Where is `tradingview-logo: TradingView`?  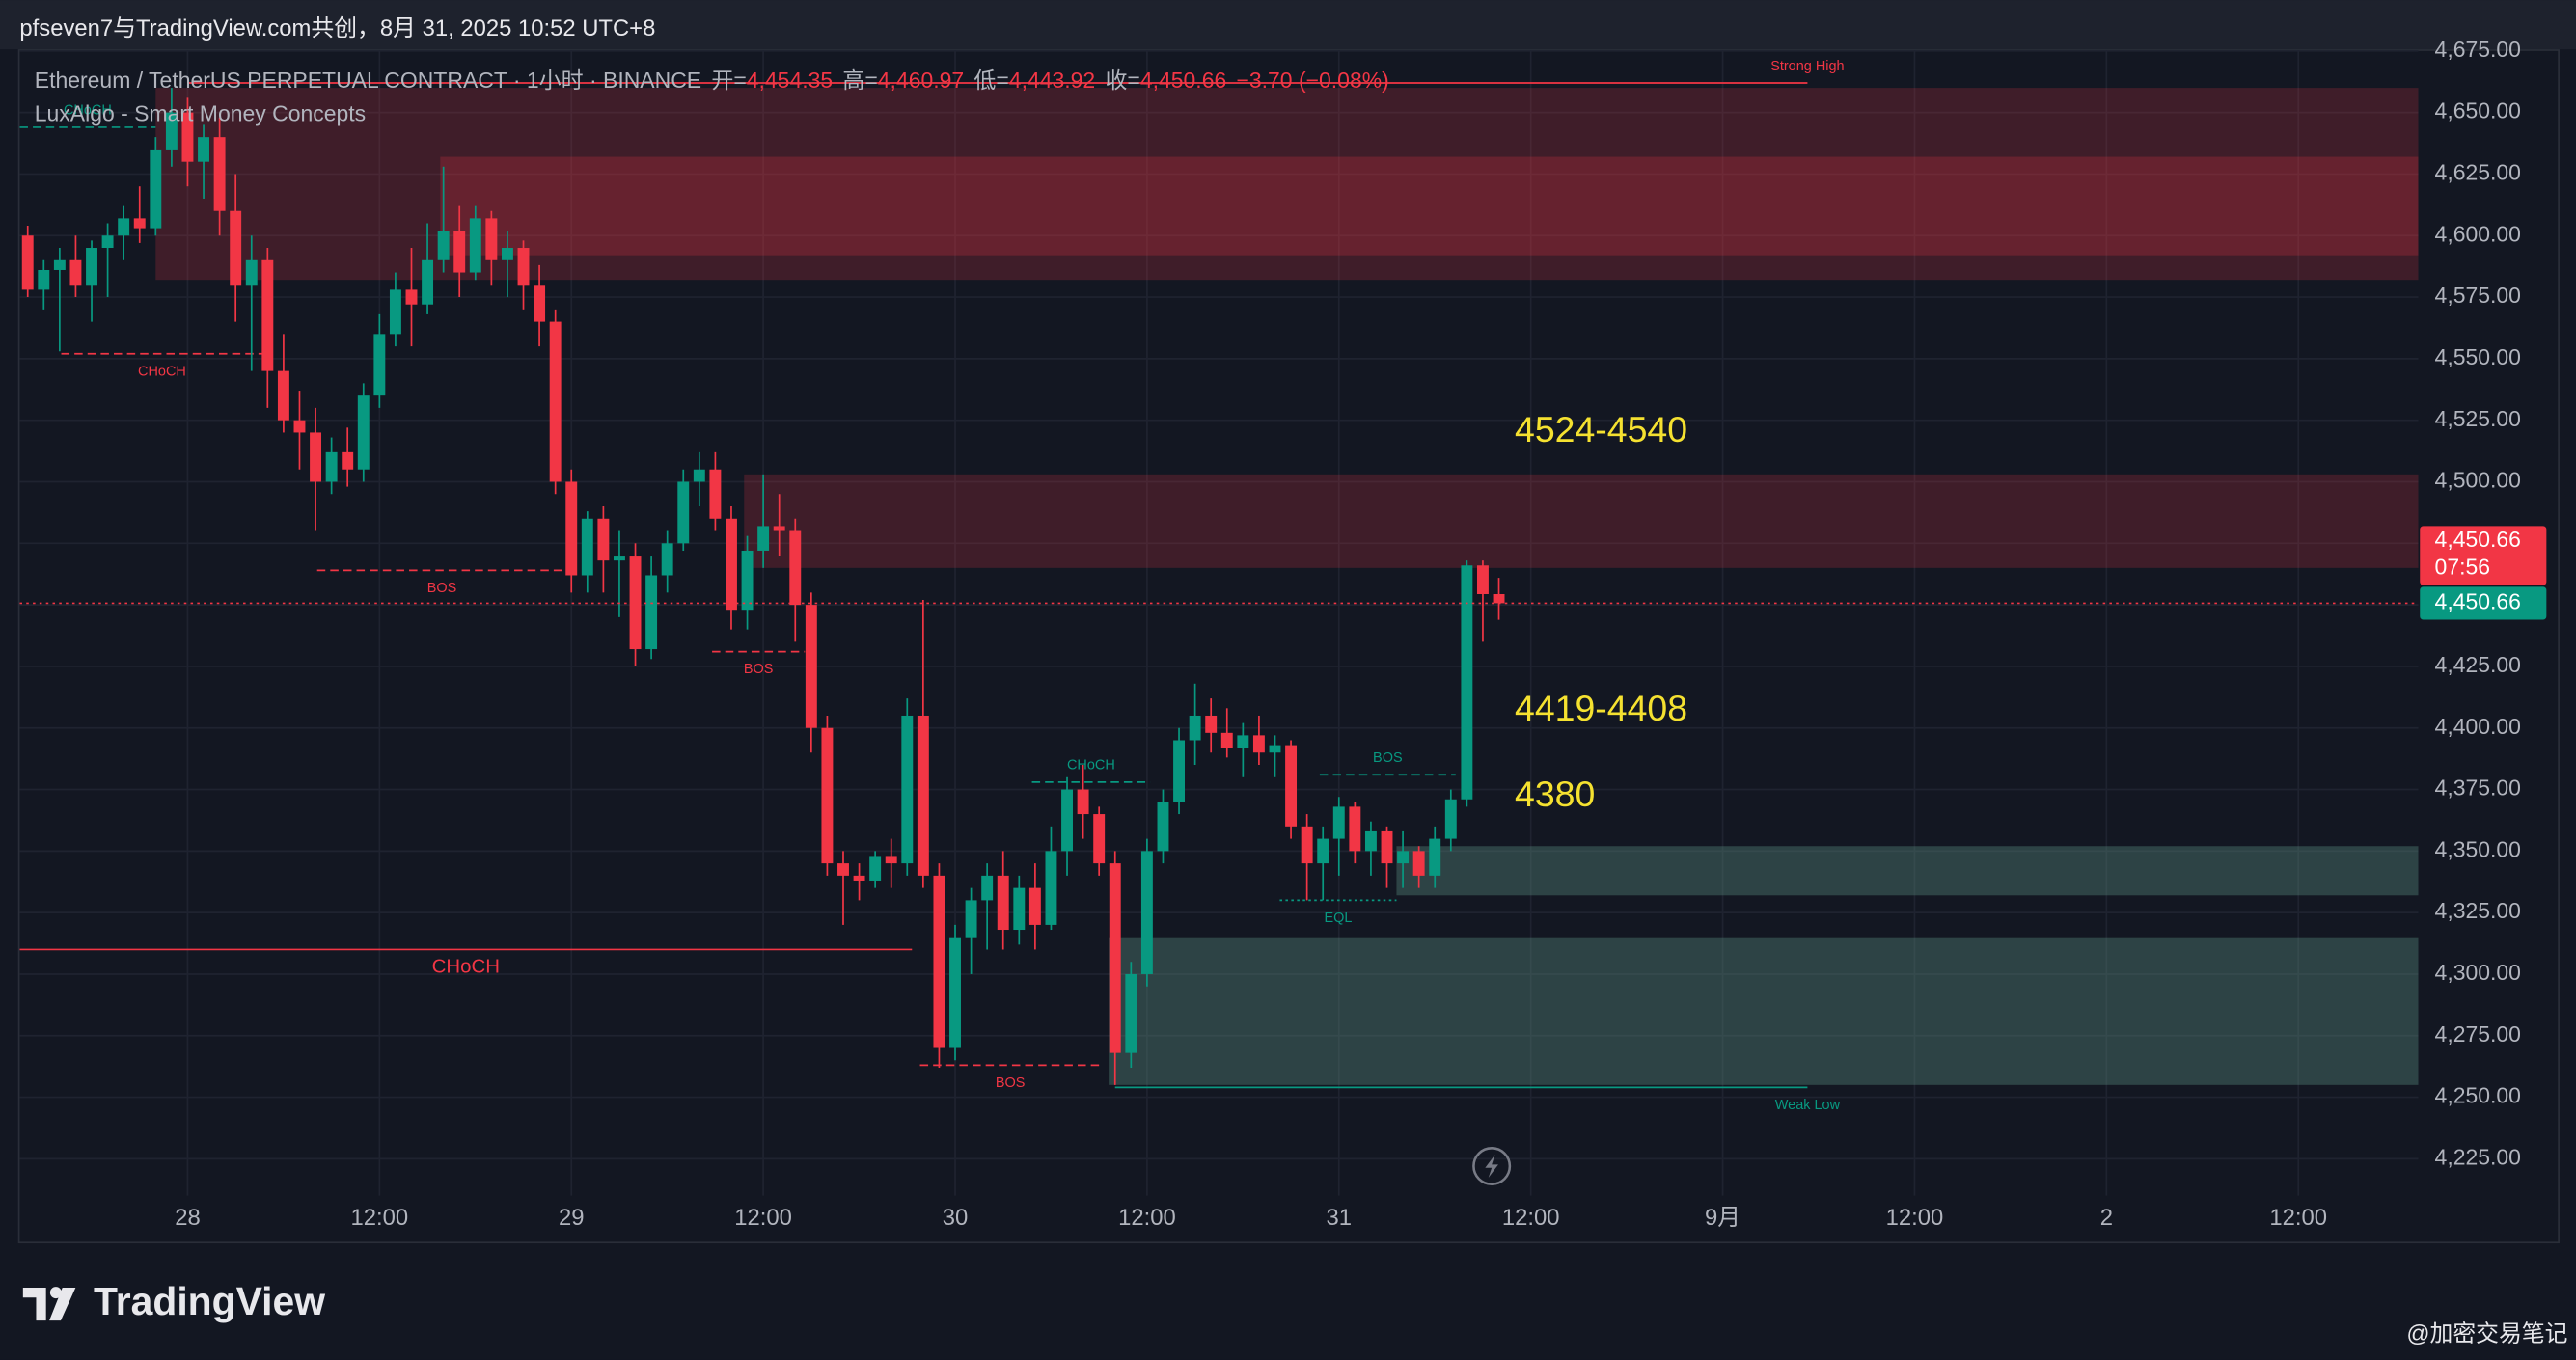
tradingview-logo: TradingView is located at coordinates (174, 1301).